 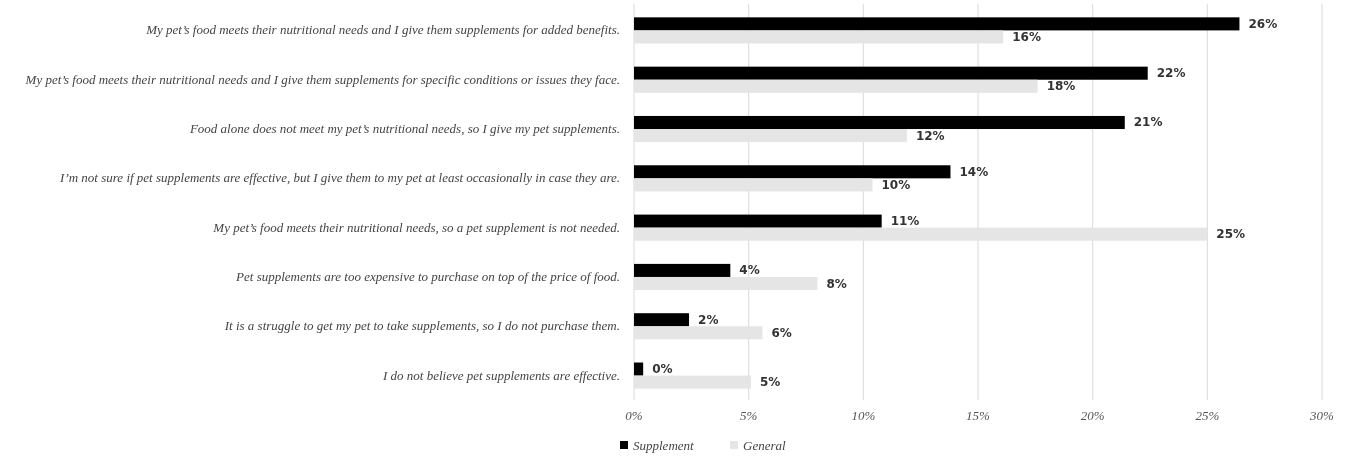 What do you see at coordinates (974, 171) in the screenshot?
I see `data-label: 14%` at bounding box center [974, 171].